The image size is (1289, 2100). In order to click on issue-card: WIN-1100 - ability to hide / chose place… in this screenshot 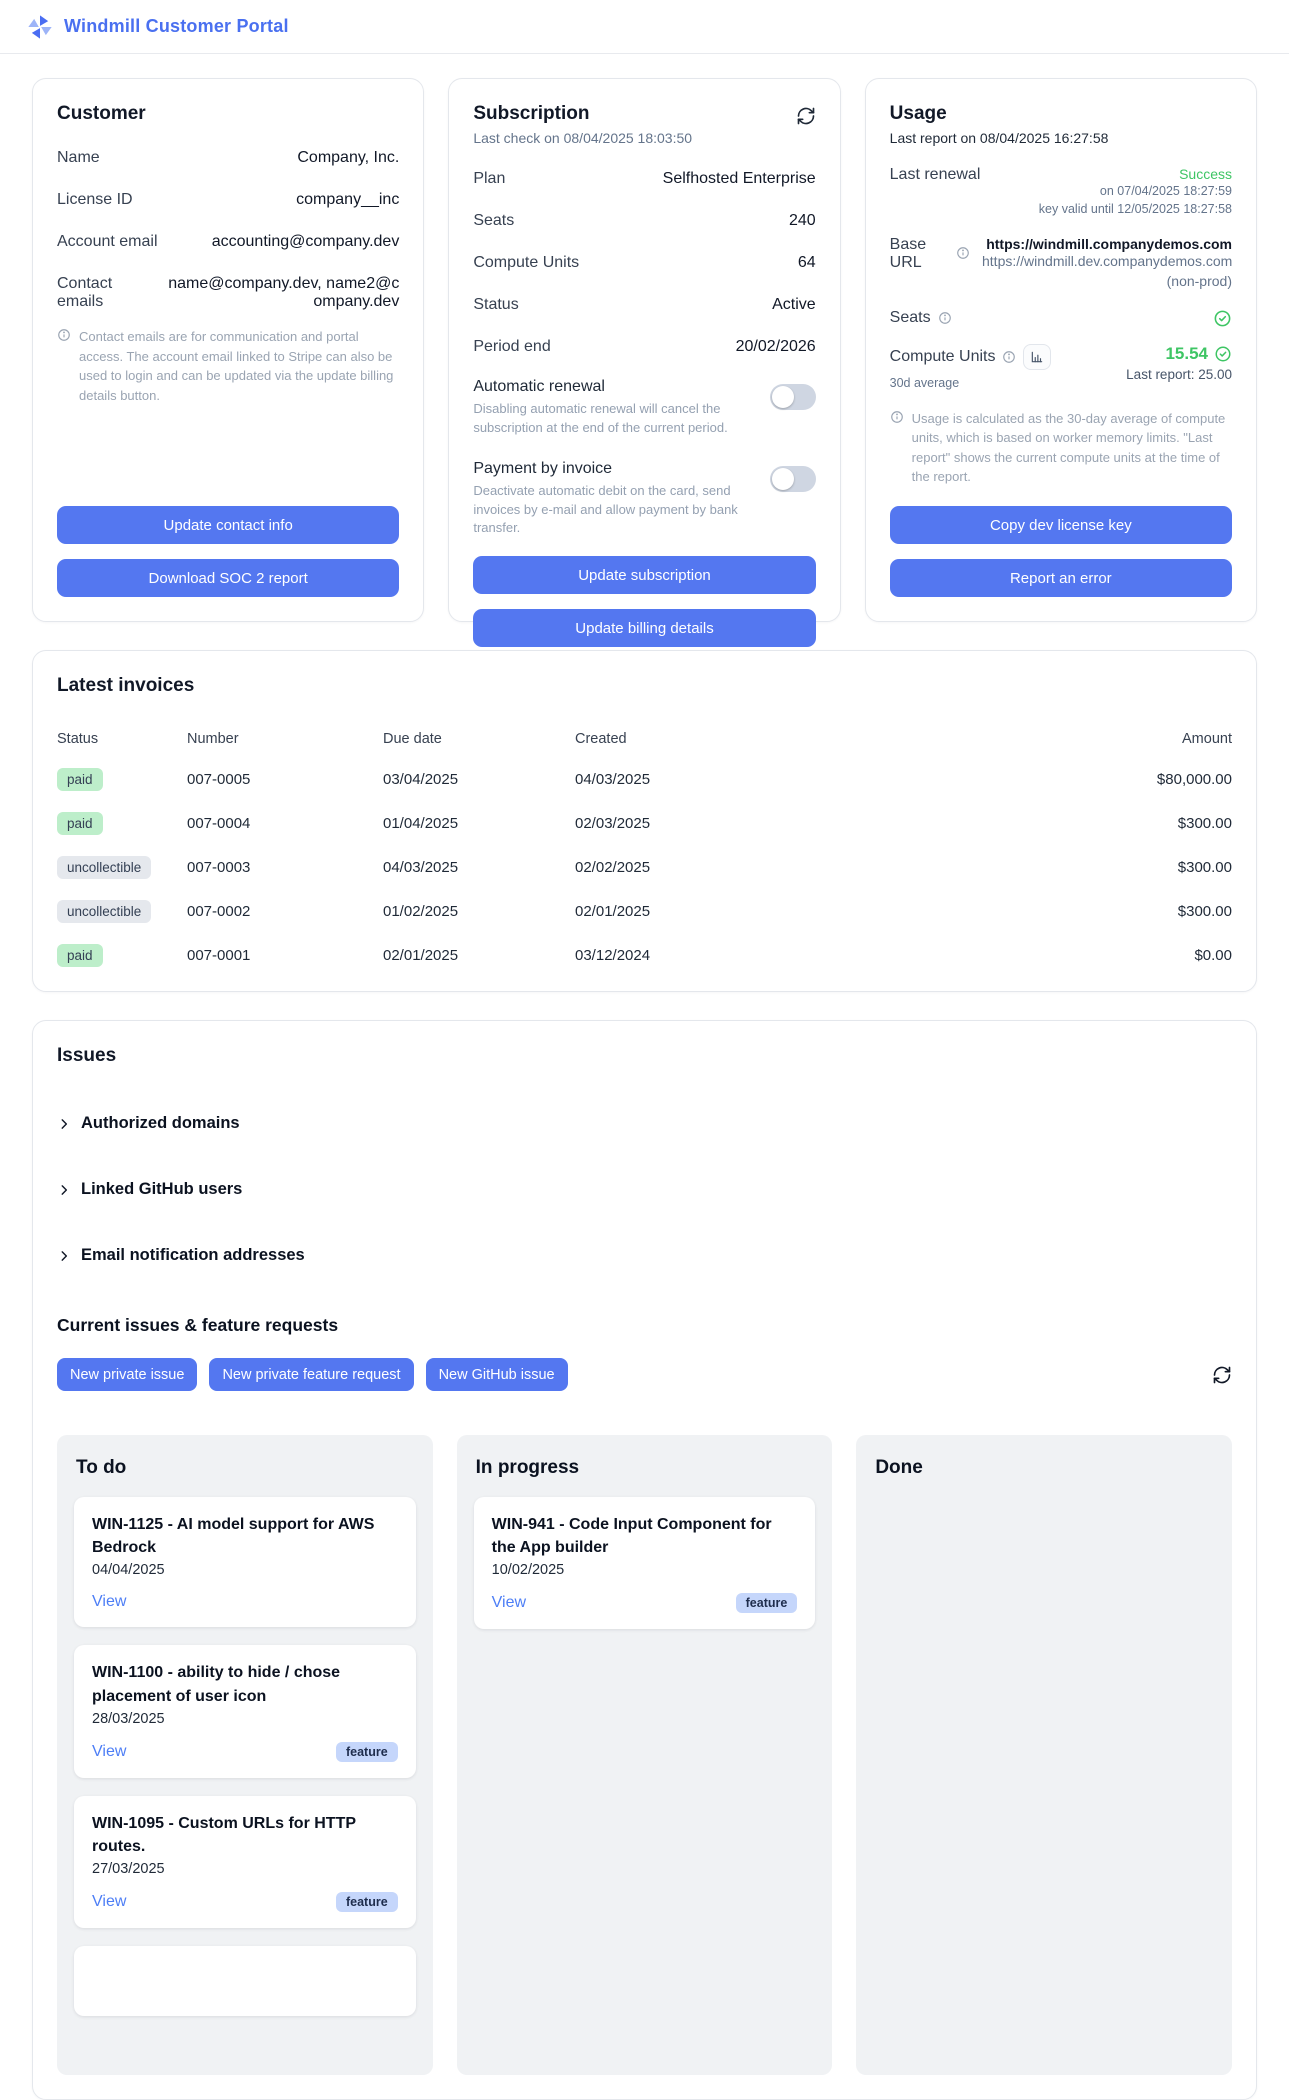, I will do `click(245, 1711)`.